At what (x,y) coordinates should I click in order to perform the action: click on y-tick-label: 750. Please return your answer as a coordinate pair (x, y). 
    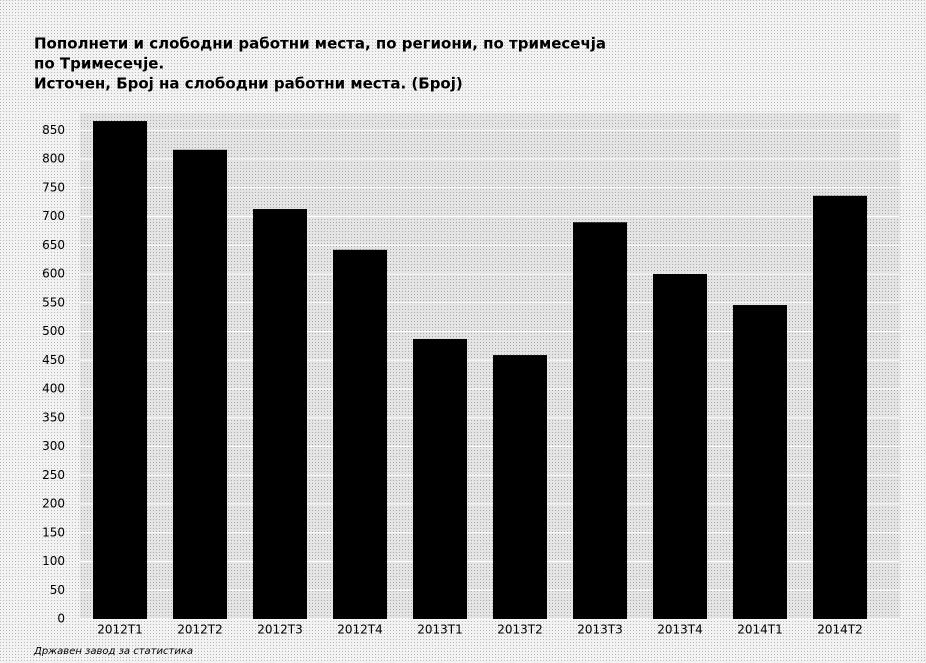
    Looking at the image, I should click on (53, 187).